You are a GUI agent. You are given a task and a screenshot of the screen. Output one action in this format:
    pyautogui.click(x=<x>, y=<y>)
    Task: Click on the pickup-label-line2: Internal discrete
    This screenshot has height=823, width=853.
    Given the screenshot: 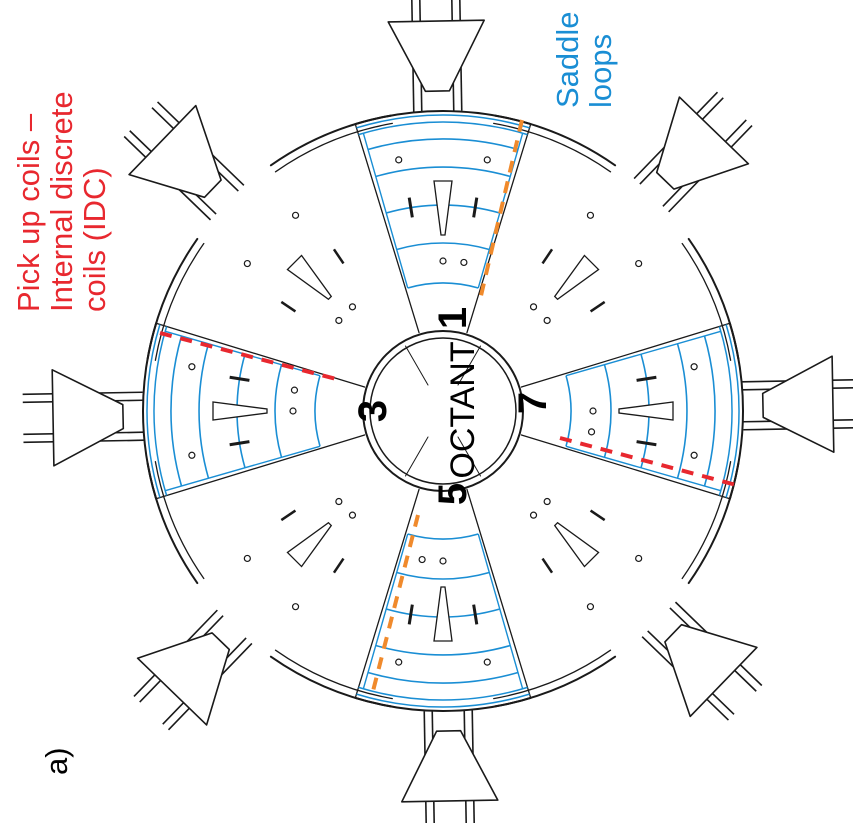 What is the action you would take?
    pyautogui.click(x=61, y=201)
    